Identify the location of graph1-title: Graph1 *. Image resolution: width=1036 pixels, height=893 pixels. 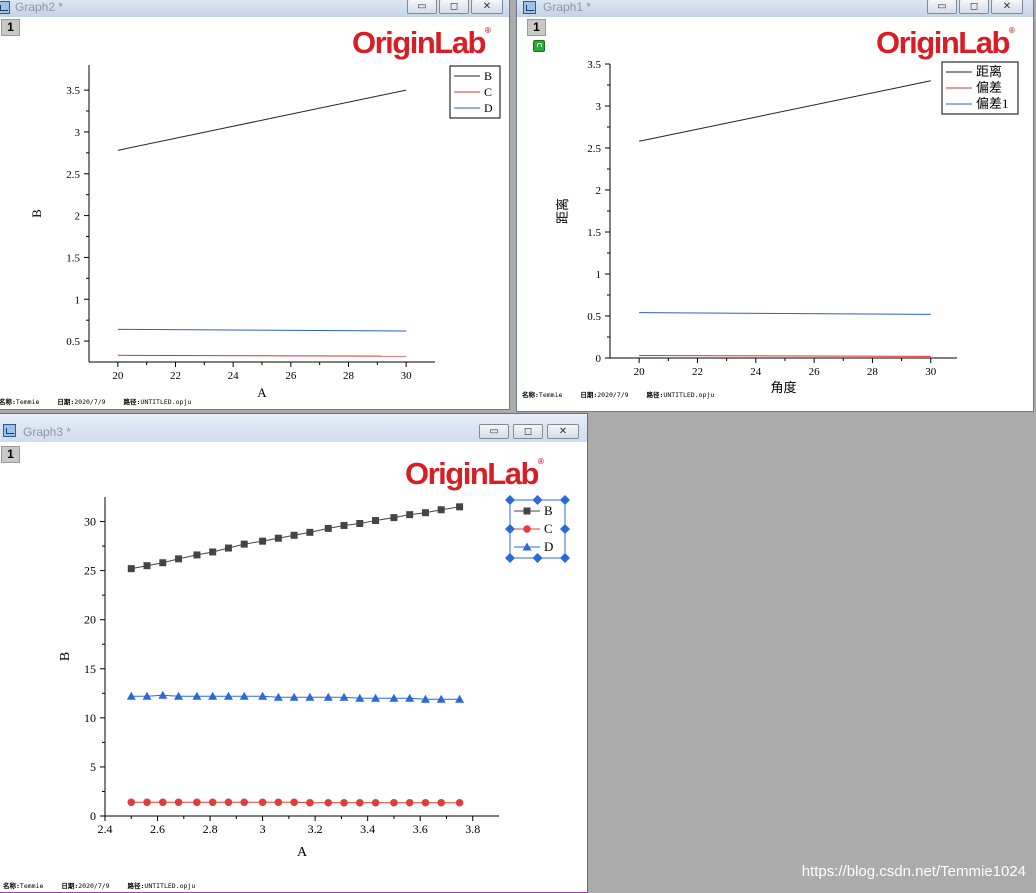
(567, 7).